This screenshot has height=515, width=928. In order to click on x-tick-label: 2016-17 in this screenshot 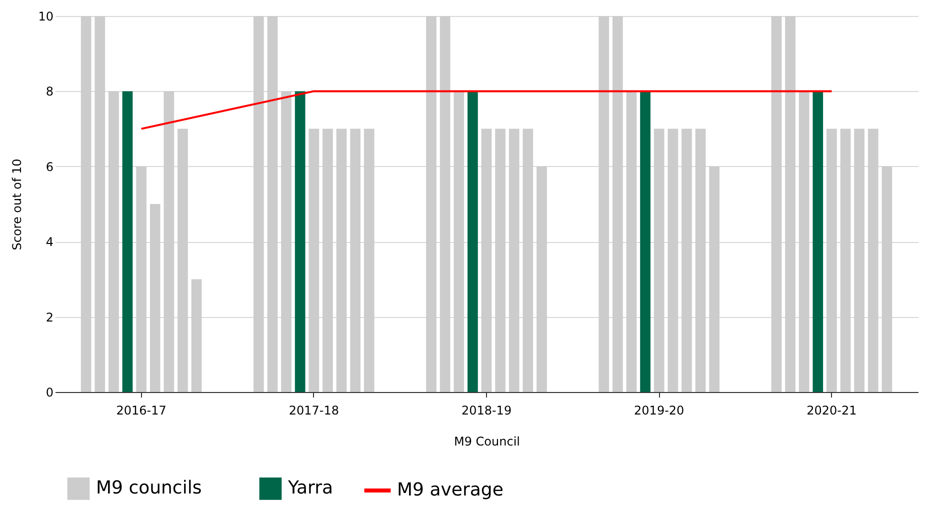, I will do `click(141, 411)`.